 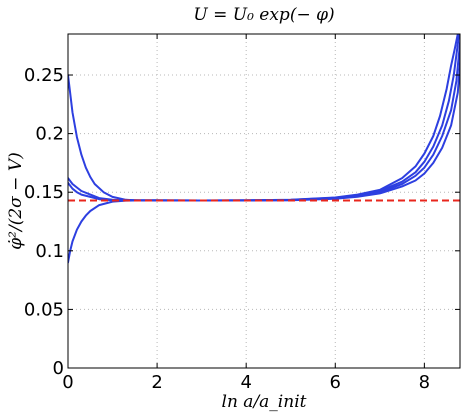 What do you see at coordinates (49, 251) in the screenshot?
I see `y-tick-label: 0.1` at bounding box center [49, 251].